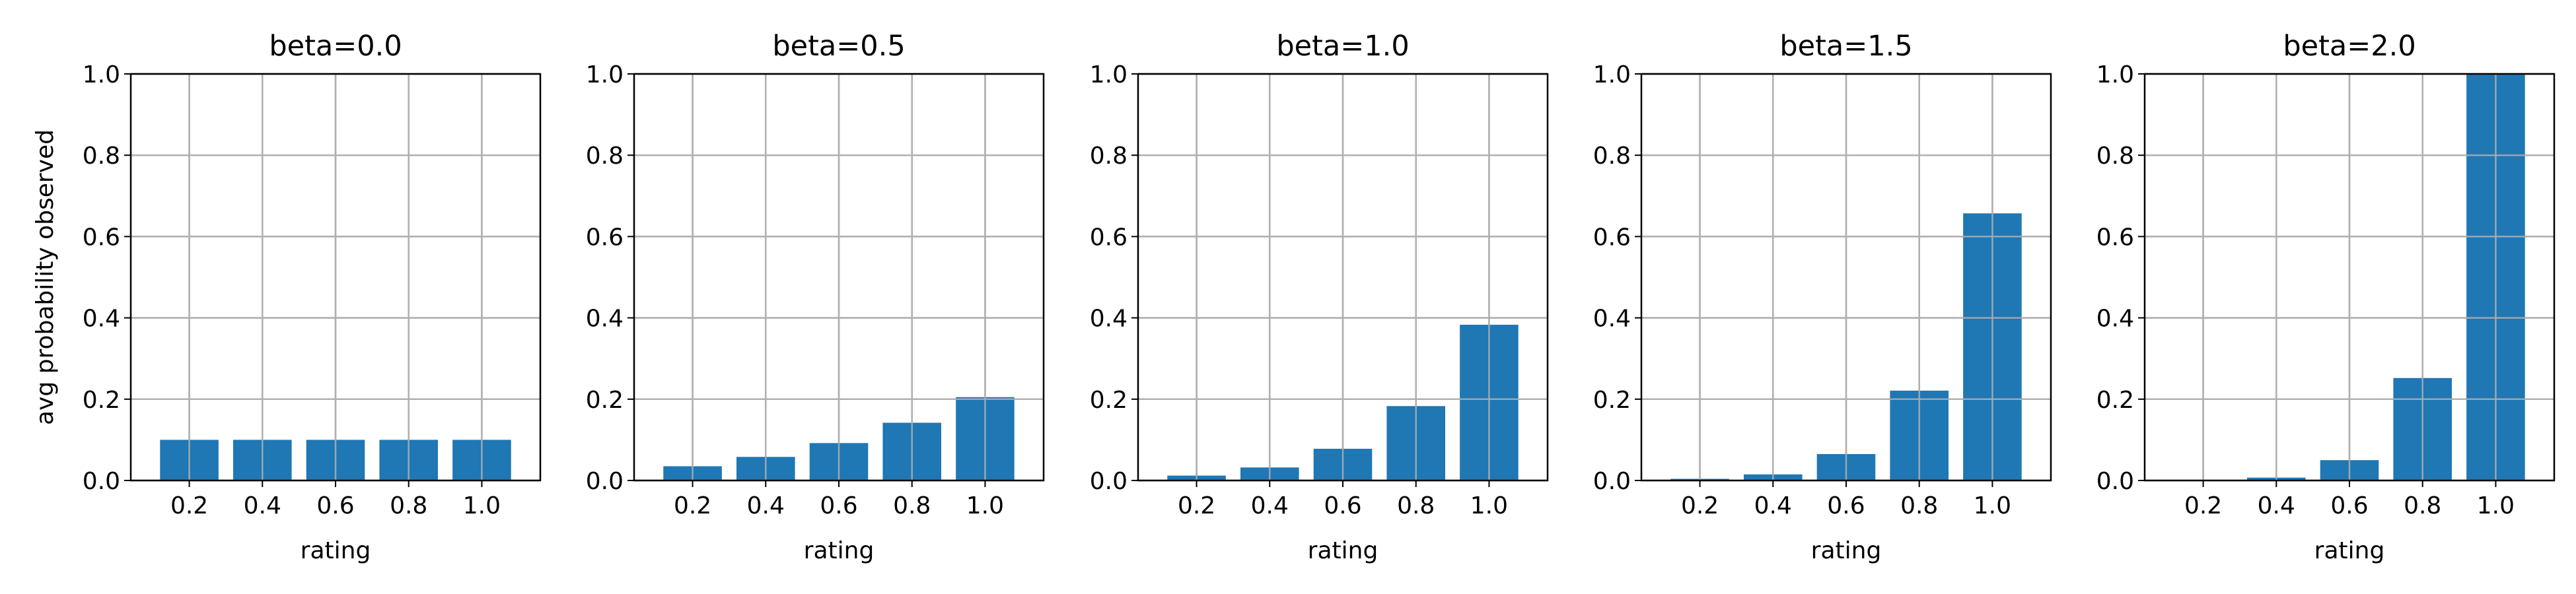 The image size is (2576, 594). Describe the element at coordinates (1846, 46) in the screenshot. I see `chart-title: beta=1.5` at that location.